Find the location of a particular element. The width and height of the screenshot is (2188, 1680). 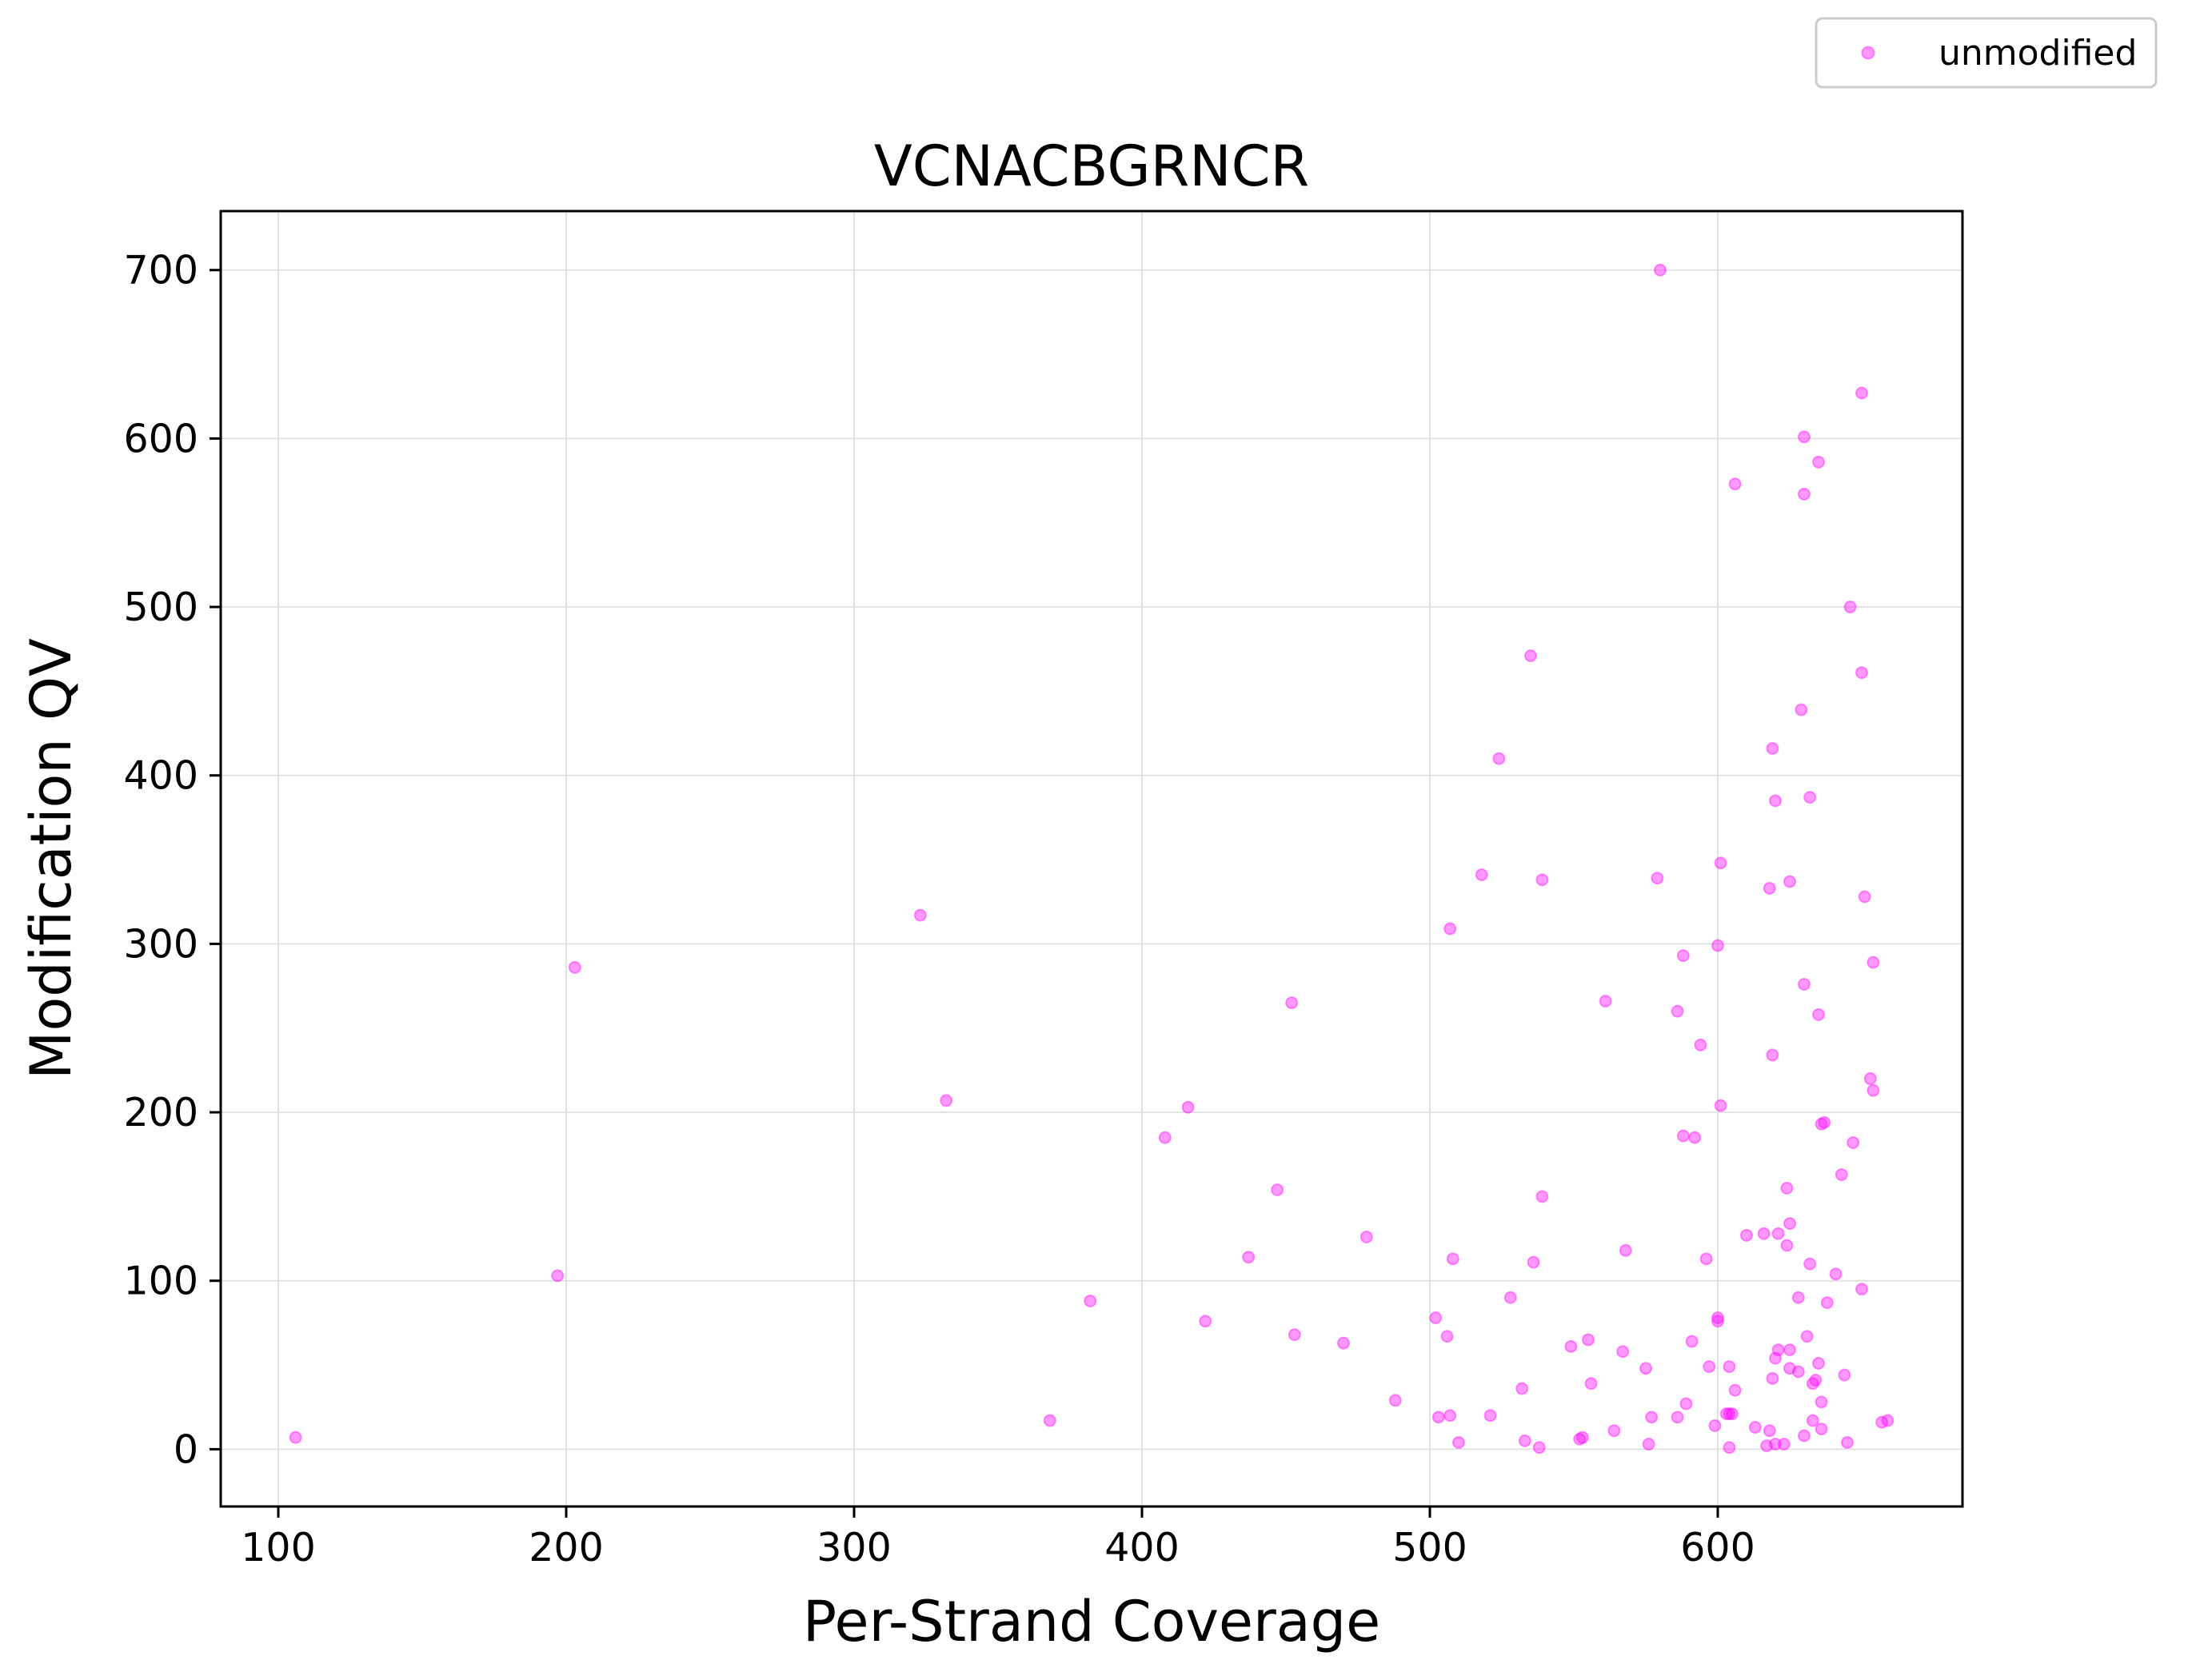

x-tick-label: 200 is located at coordinates (566, 1547).